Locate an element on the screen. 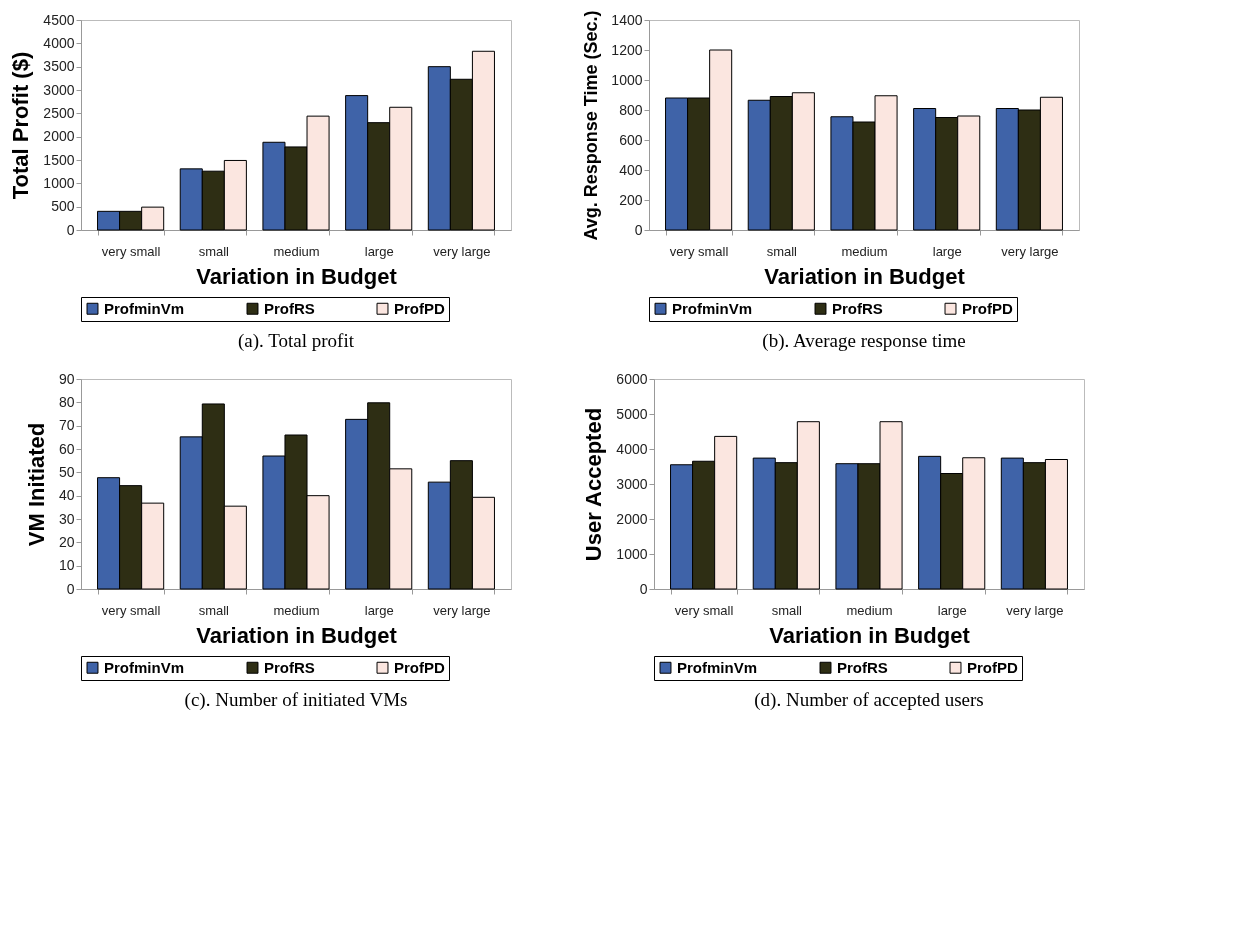  y-tick-label: 200 is located at coordinates (631, 199).